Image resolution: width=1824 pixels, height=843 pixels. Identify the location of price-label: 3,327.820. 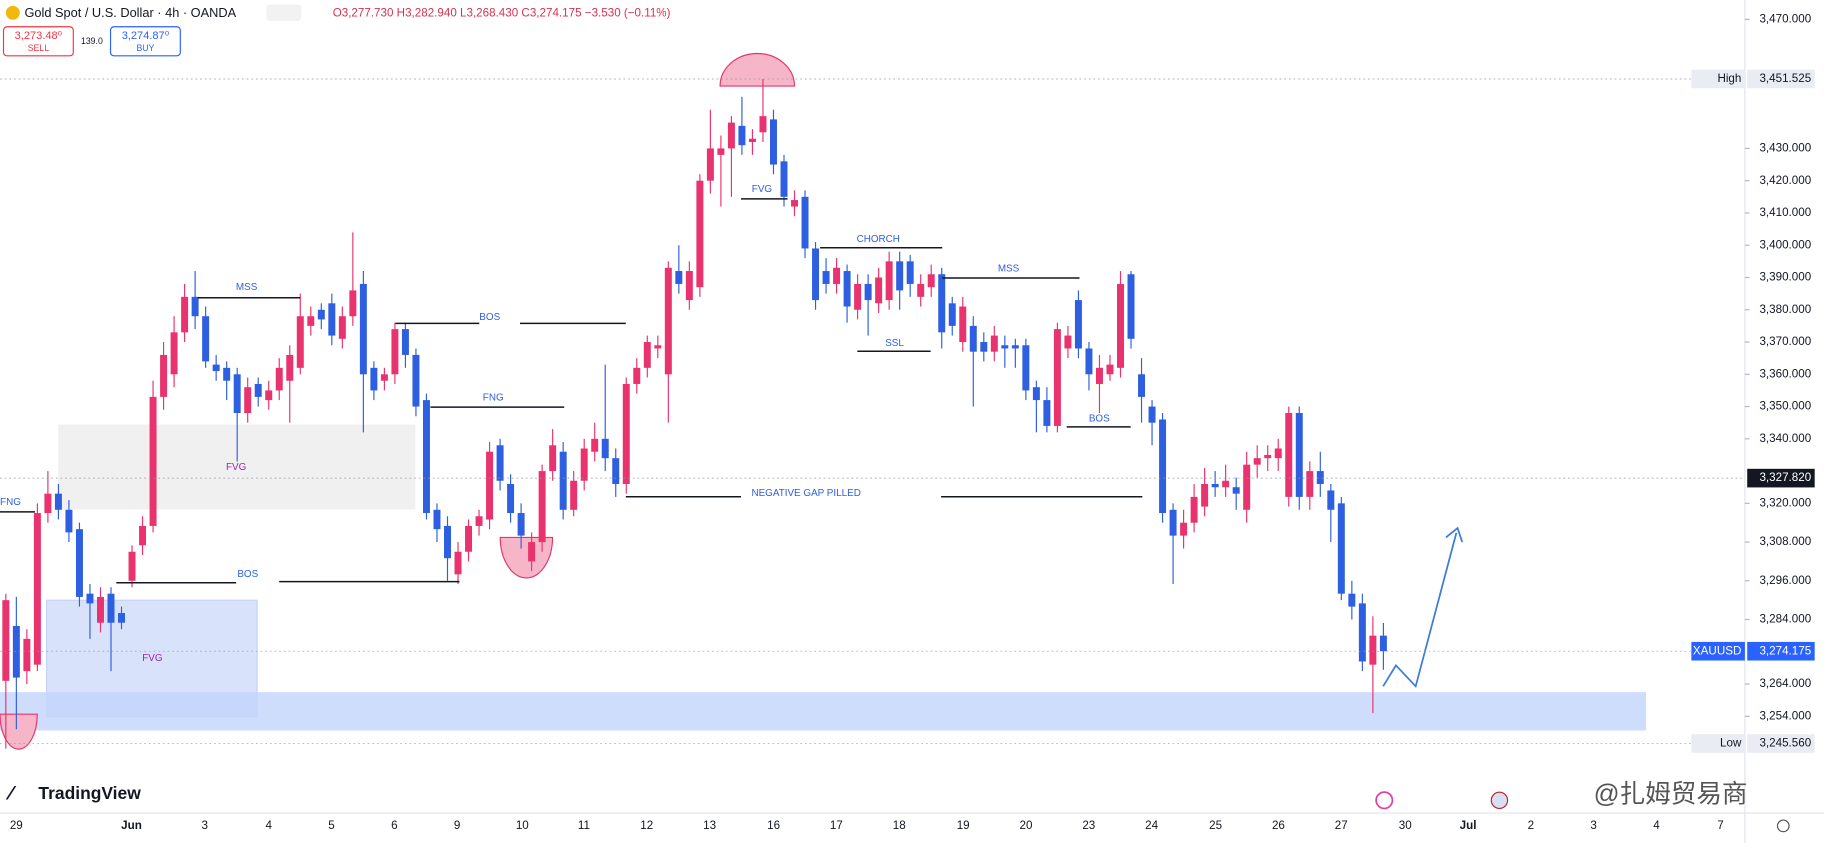
(1785, 477).